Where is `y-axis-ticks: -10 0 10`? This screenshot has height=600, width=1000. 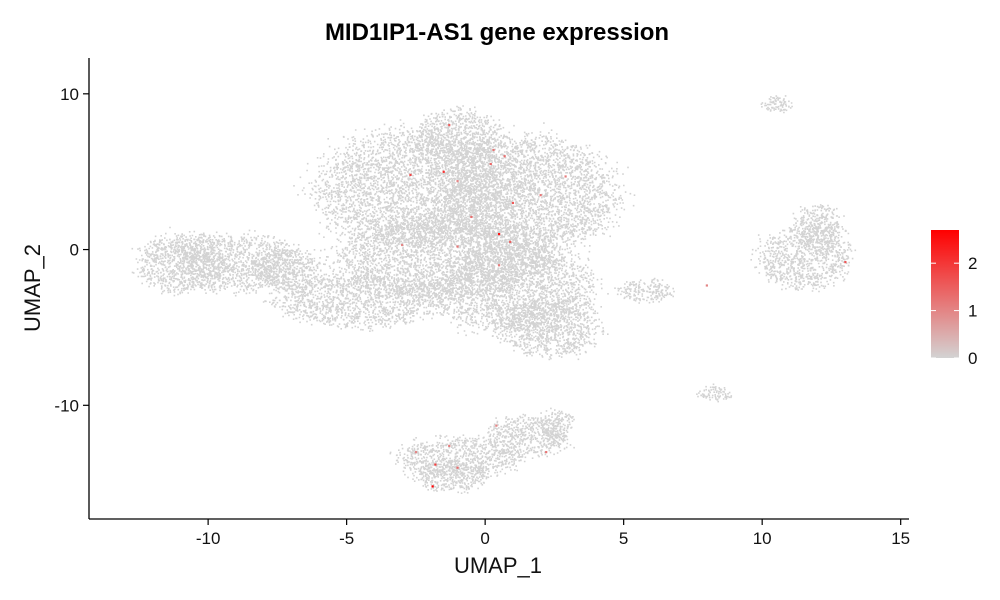
y-axis-ticks: -10 0 10 is located at coordinates (71, 250).